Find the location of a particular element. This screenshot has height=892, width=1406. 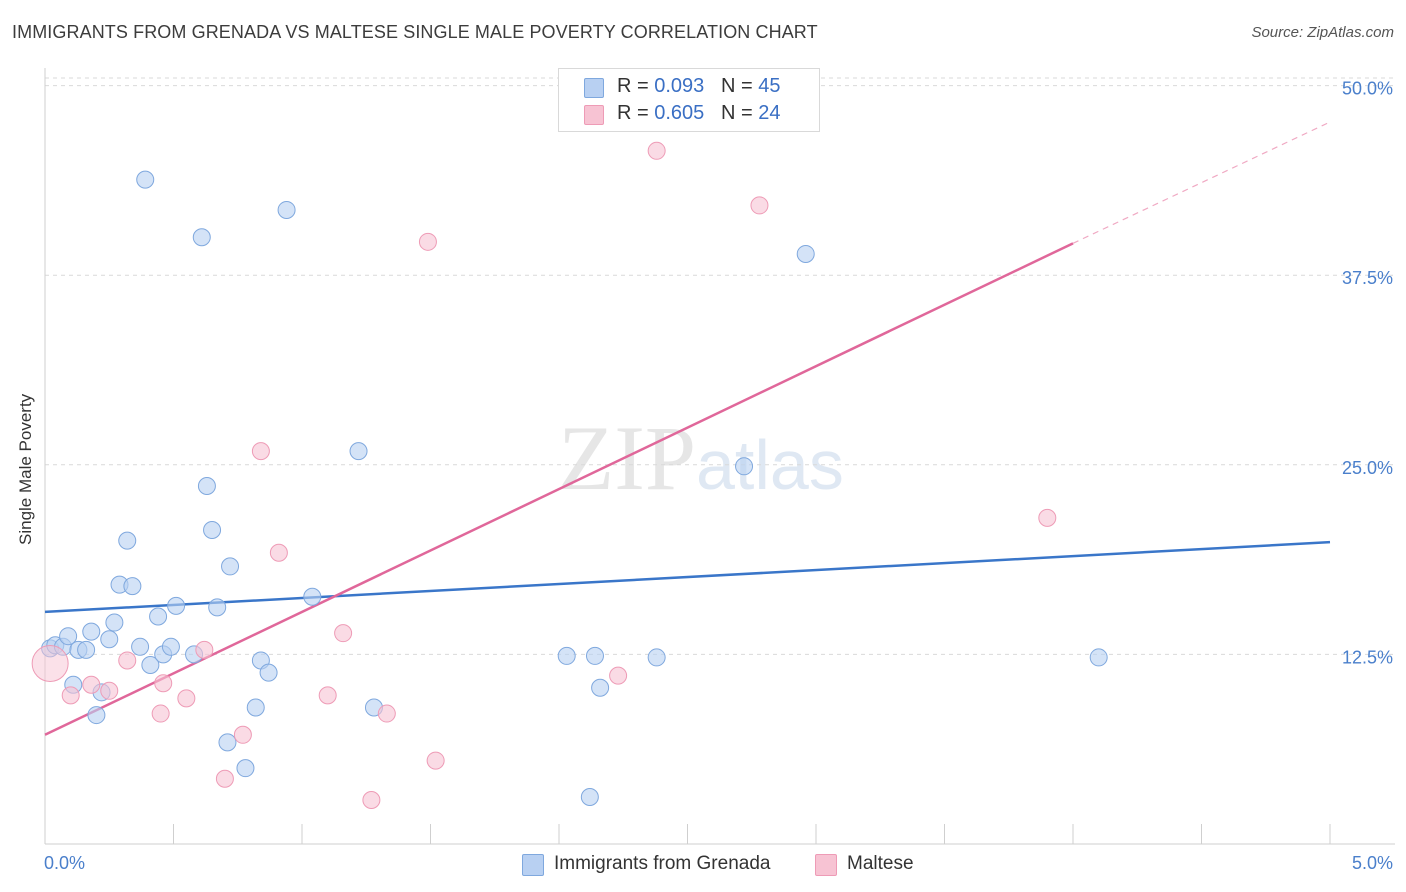

chart-source: Source: ZipAtlas.com is located at coordinates (1322, 32).